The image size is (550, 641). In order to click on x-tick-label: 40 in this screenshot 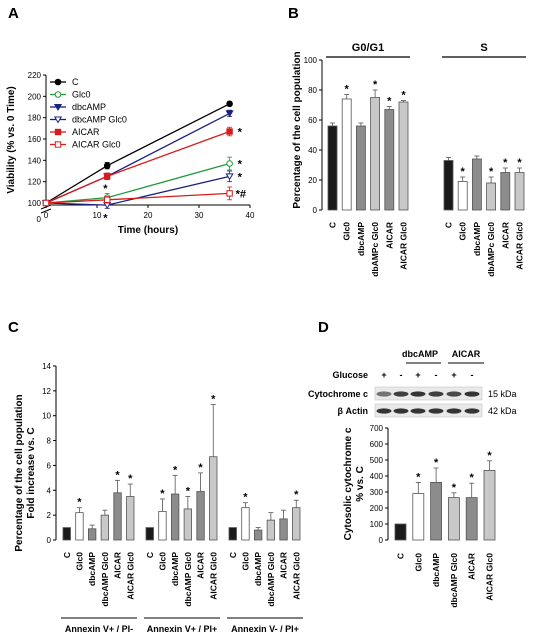, I will do `click(250, 215)`.